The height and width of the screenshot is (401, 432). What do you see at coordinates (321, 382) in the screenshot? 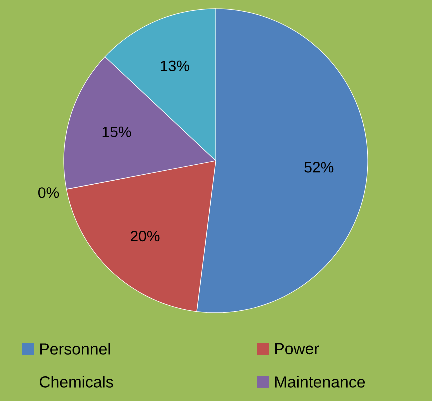
I see `legend-label: Maintenance` at bounding box center [321, 382].